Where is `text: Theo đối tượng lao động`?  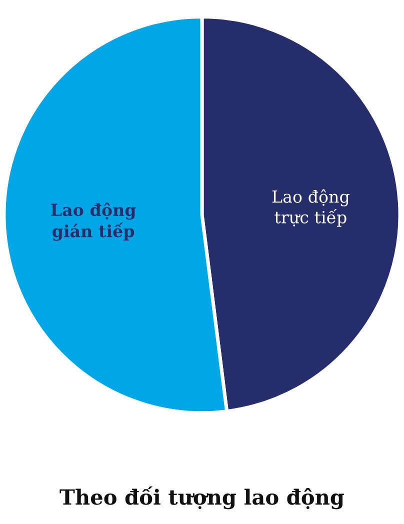 text: Theo đối tượng lao động is located at coordinates (202, 498).